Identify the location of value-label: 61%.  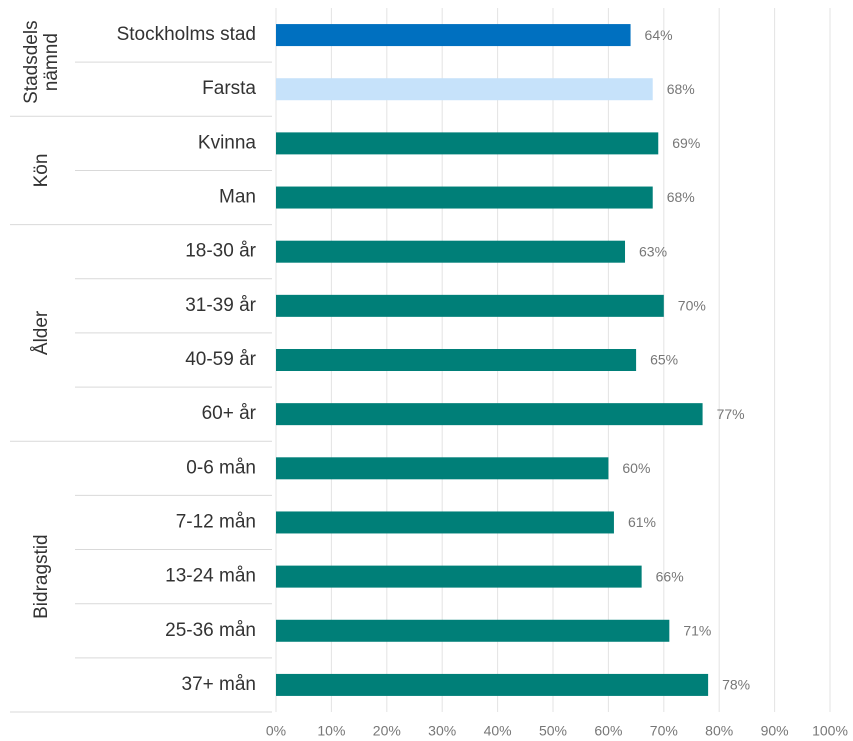
(642, 522).